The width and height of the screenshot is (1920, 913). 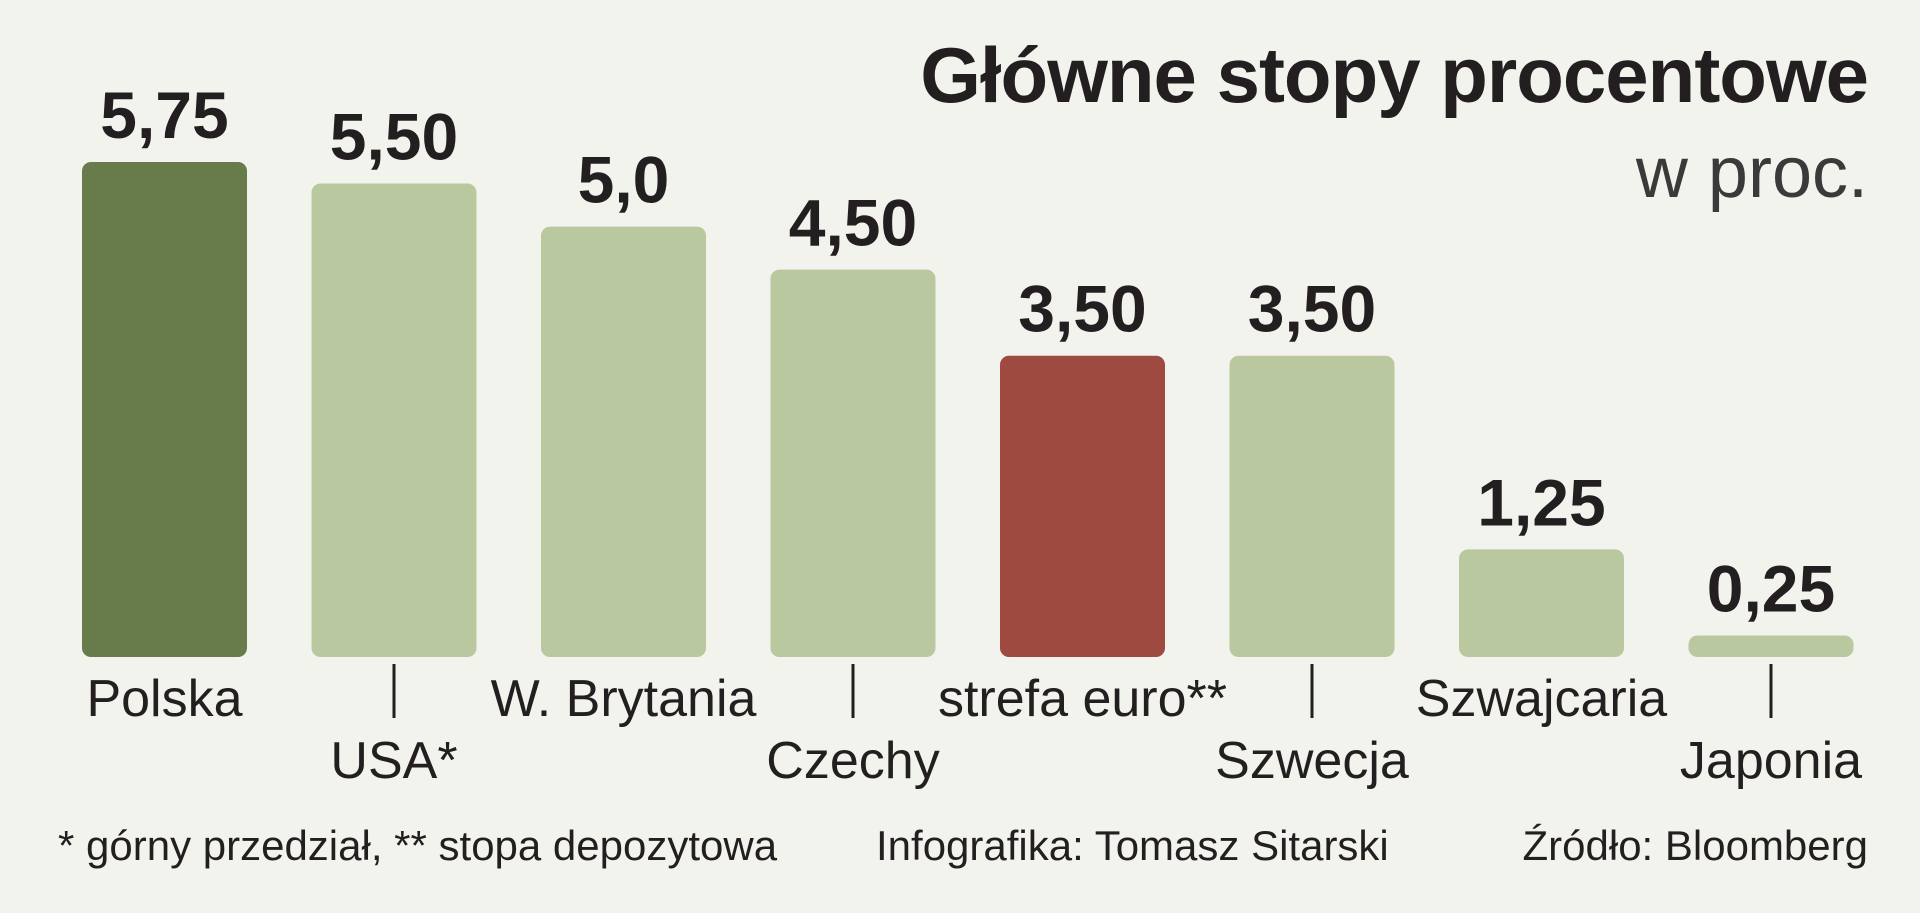 What do you see at coordinates (852, 761) in the screenshot?
I see `category-label: Czechy` at bounding box center [852, 761].